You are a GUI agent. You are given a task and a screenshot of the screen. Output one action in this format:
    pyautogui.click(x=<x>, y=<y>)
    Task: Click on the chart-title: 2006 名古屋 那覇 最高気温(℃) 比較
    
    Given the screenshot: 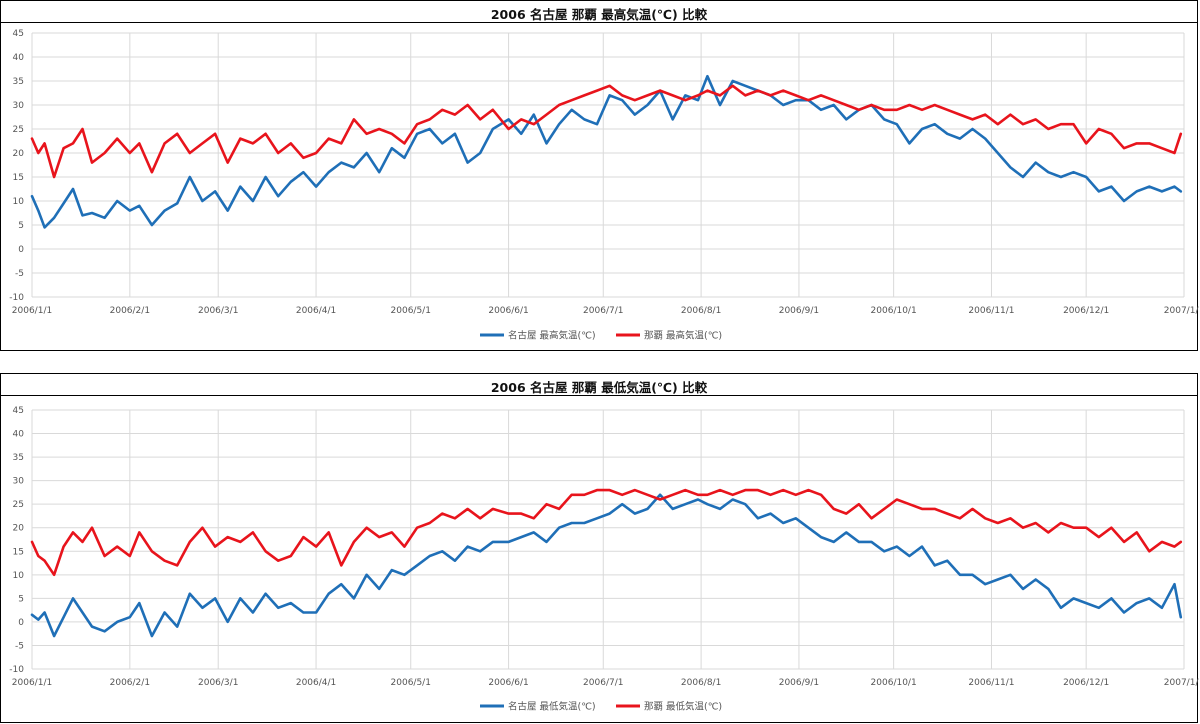 What is the action you would take?
    pyautogui.click(x=599, y=14)
    